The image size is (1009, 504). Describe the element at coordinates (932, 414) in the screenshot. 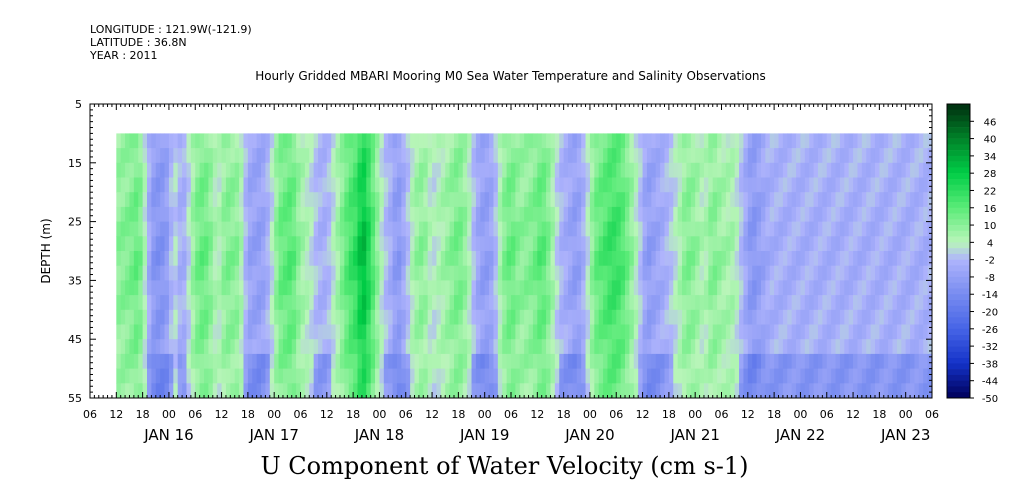

I see `x-tick-label: 06` at that location.